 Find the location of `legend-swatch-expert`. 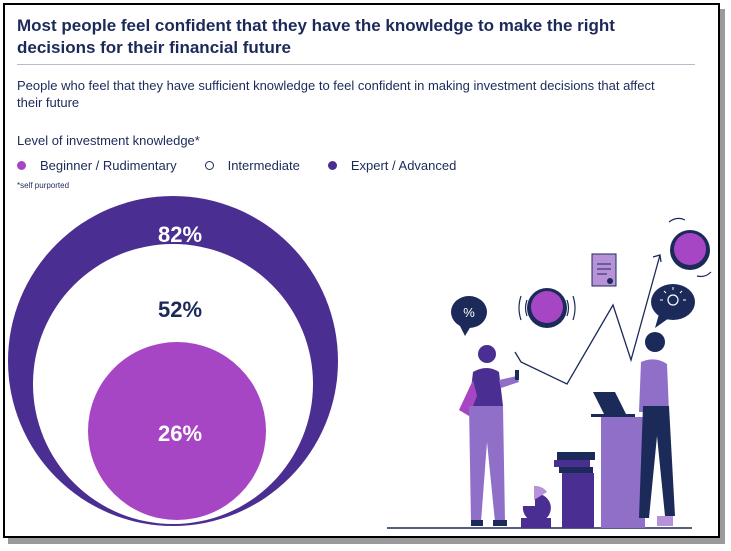

legend-swatch-expert is located at coordinates (332, 165).